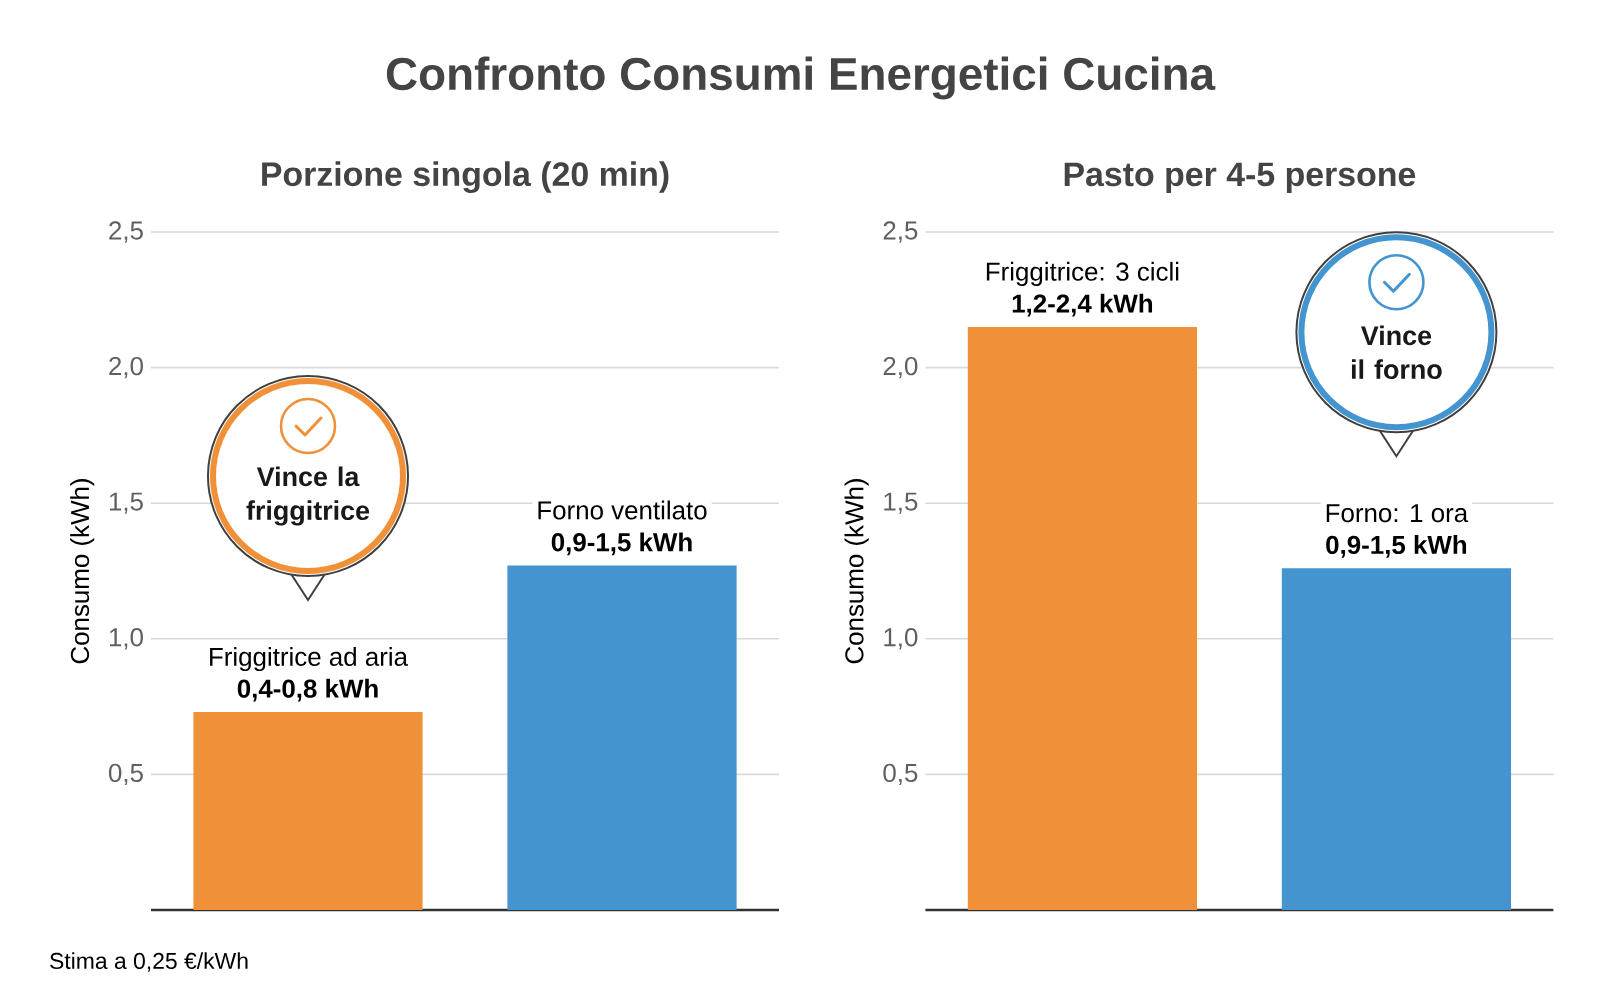  I want to click on data-label: 0,4-0,8 kWh, so click(307, 690).